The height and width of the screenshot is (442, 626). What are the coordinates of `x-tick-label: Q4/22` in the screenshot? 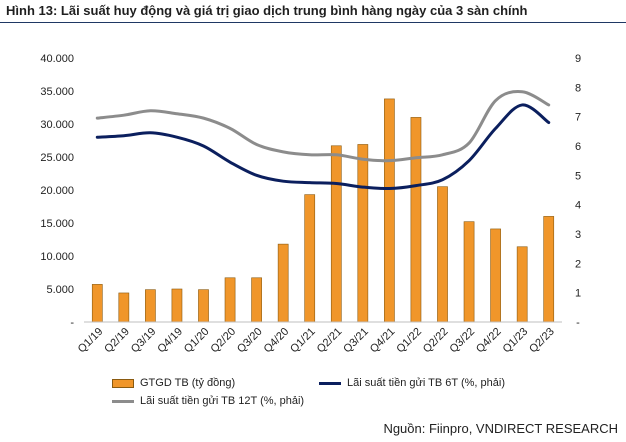 It's located at (489, 341).